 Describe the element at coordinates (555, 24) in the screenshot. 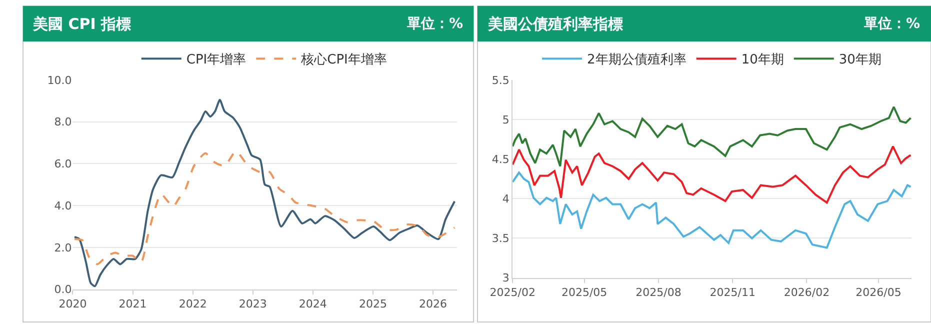

I see `chart-title: 美國公債殖利率指標` at that location.